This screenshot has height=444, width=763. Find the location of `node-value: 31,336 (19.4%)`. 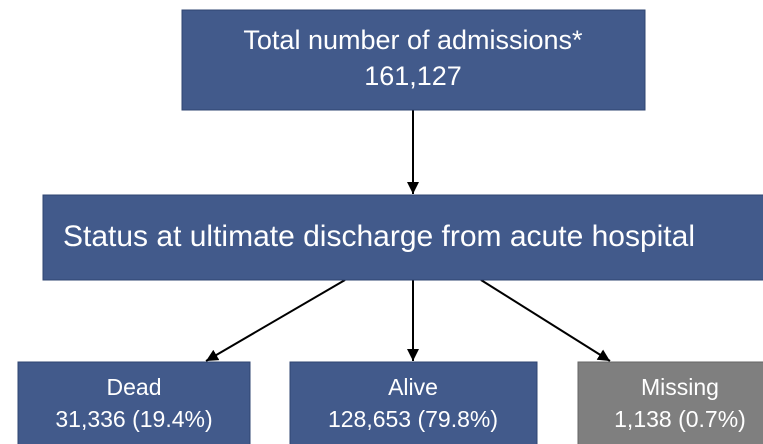

node-value: 31,336 (19.4%) is located at coordinates (133, 419).